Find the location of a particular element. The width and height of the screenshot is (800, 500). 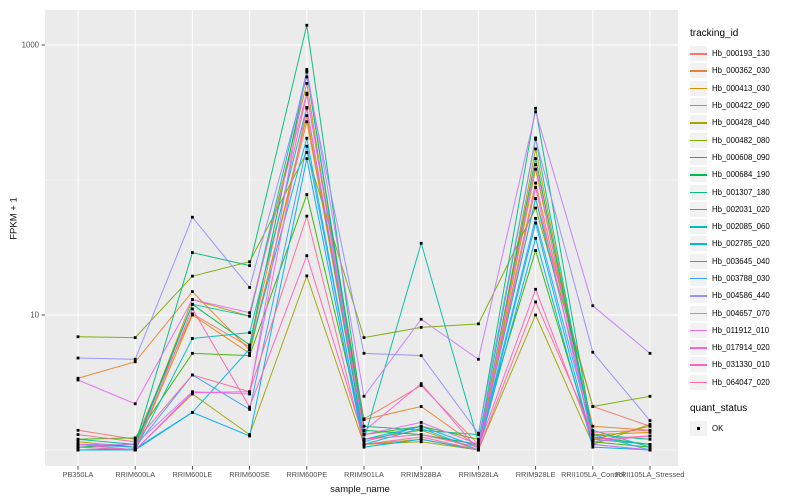

legend-item-Hb_000482_080: Hb_000482_080 is located at coordinates (744, 139).